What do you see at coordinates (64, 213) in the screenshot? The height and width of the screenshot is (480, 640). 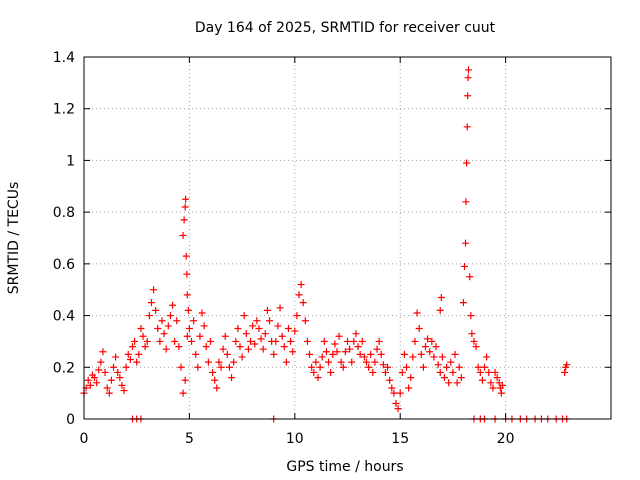 I see `y-tick-label: 0.8` at bounding box center [64, 213].